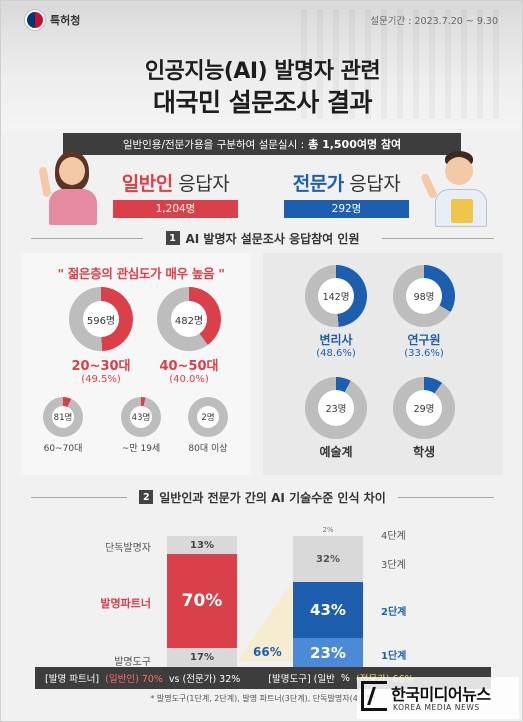 The height and width of the screenshot is (722, 523). I want to click on watermark-subtitle: KOREA MEDIA NEWS, so click(436, 707).